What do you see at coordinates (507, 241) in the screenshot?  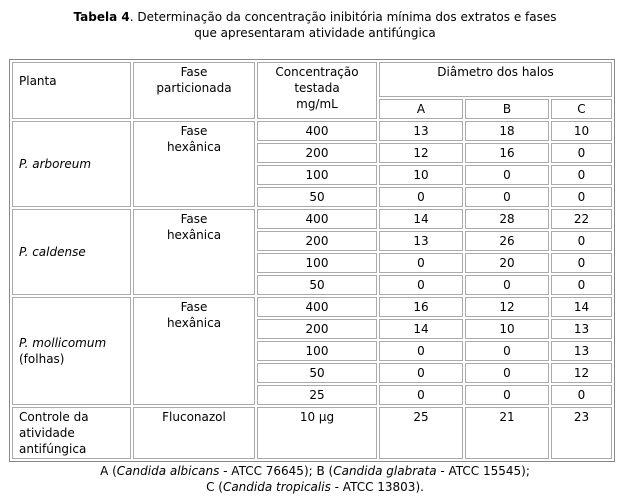 I see `value-b-cell: 26` at bounding box center [507, 241].